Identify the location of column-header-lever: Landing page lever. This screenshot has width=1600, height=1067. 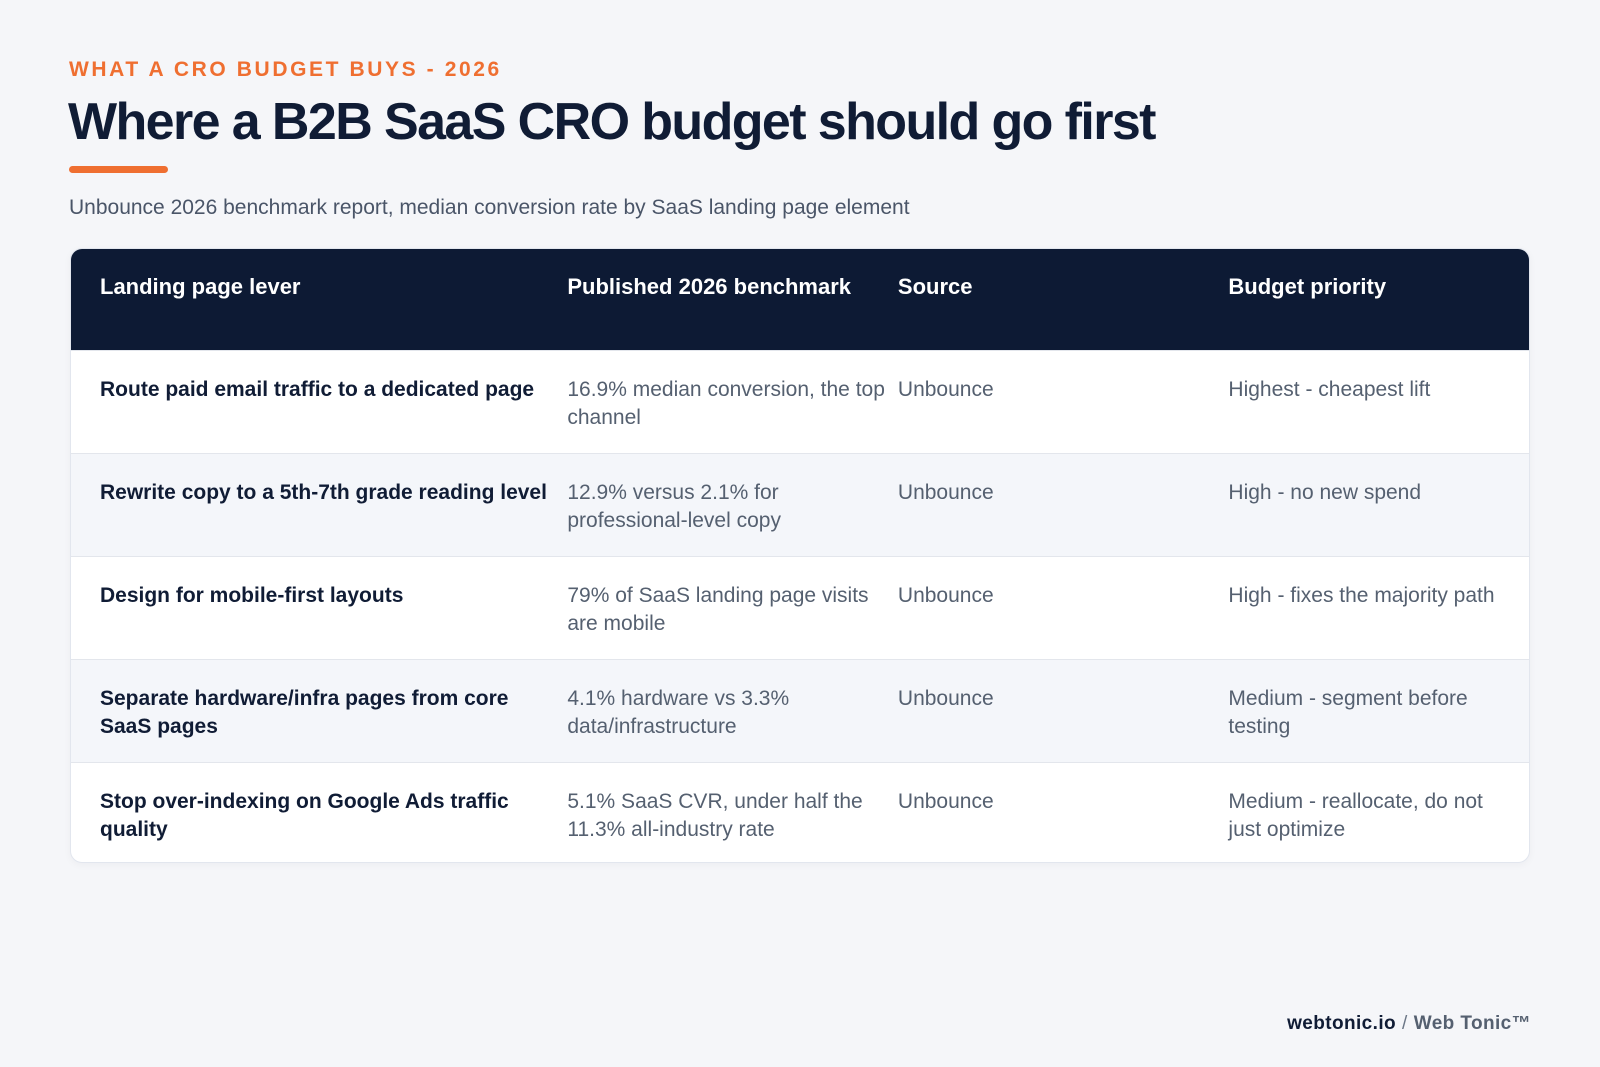
(200, 286).